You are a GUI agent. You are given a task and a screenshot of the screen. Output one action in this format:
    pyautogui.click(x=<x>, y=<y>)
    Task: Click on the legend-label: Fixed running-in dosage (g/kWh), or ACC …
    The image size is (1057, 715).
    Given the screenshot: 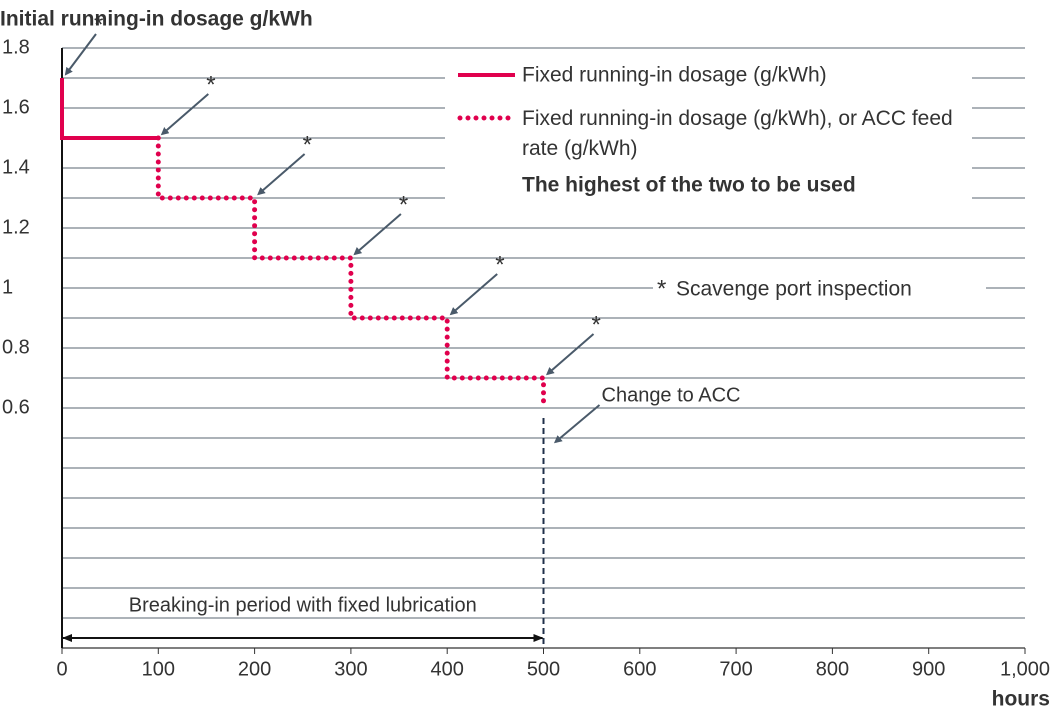 What is the action you would take?
    pyautogui.click(x=737, y=133)
    